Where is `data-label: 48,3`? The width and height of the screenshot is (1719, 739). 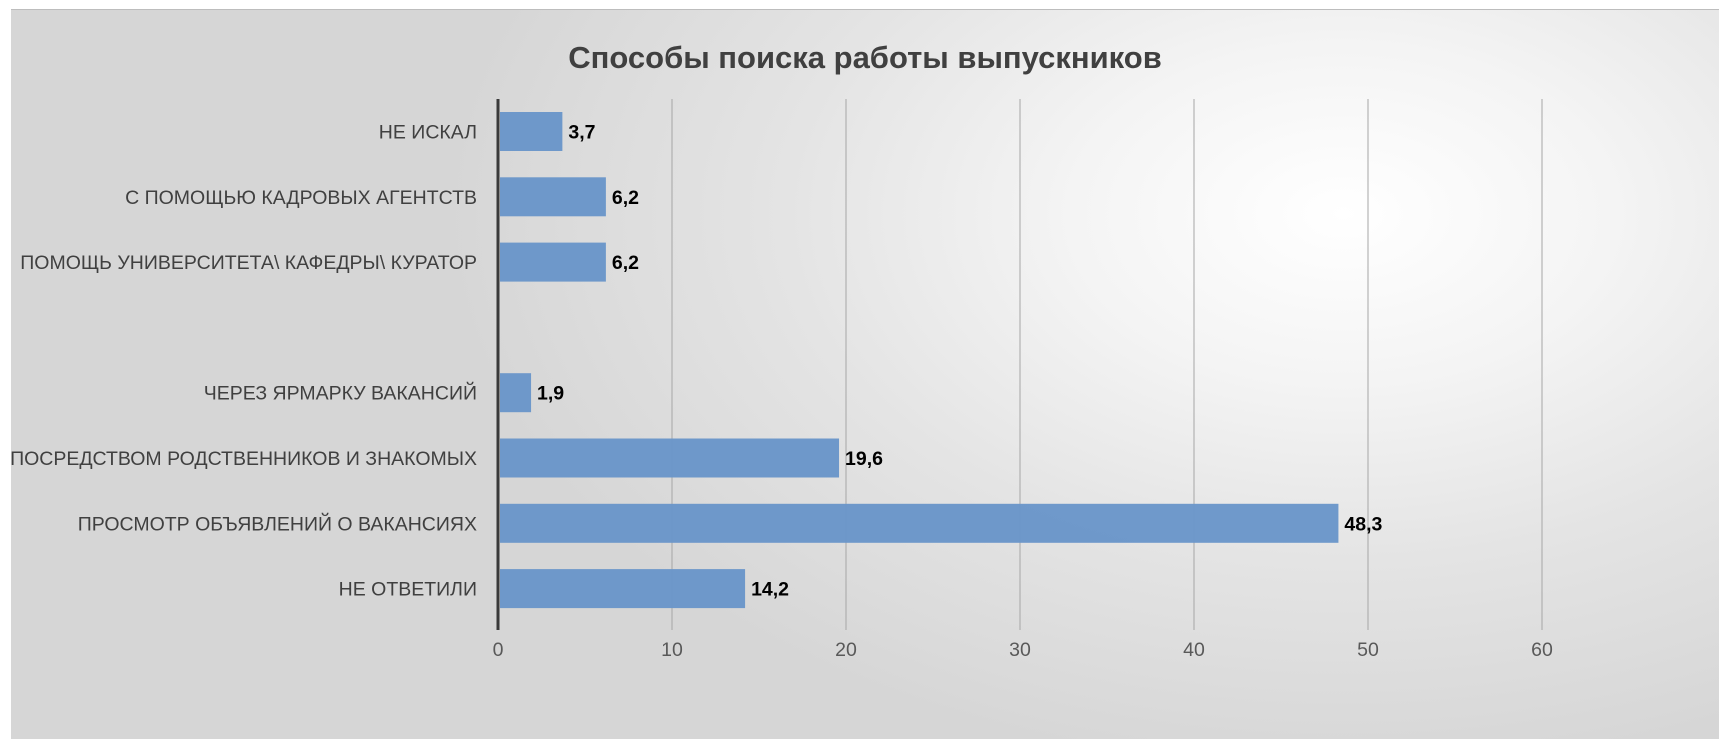 data-label: 48,3 is located at coordinates (1363, 524).